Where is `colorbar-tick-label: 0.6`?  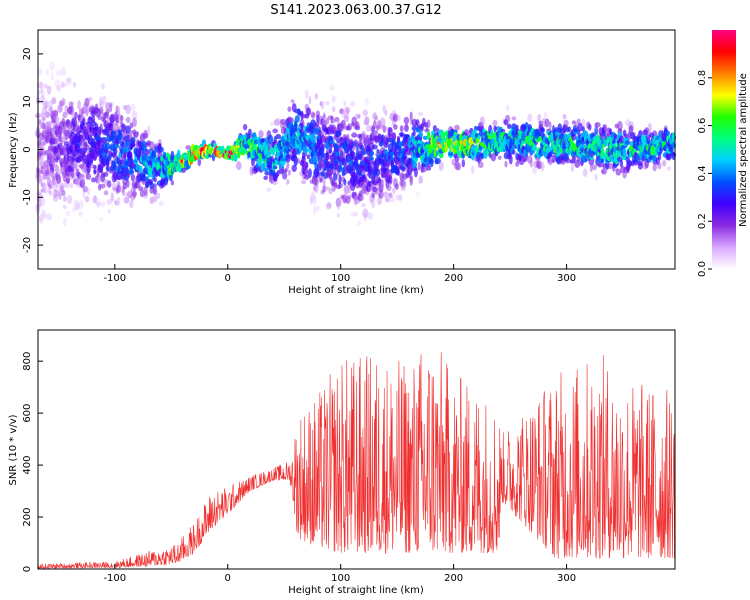 colorbar-tick-label: 0.6 is located at coordinates (702, 126).